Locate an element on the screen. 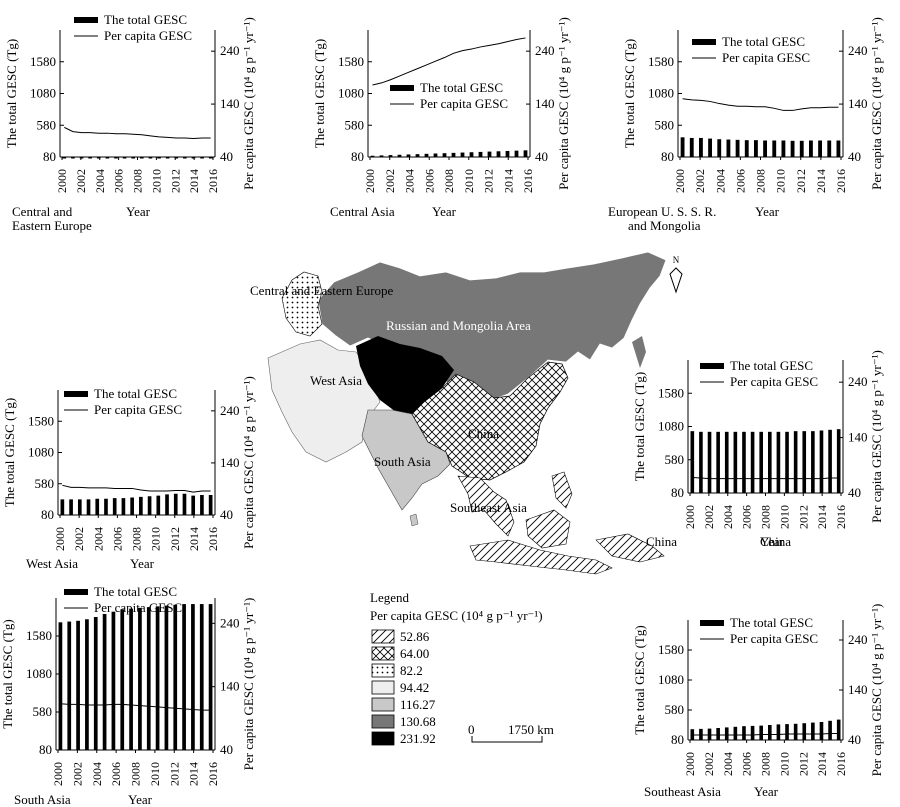  map-label-cee: Central and Eastern Europe is located at coordinates (322, 290).